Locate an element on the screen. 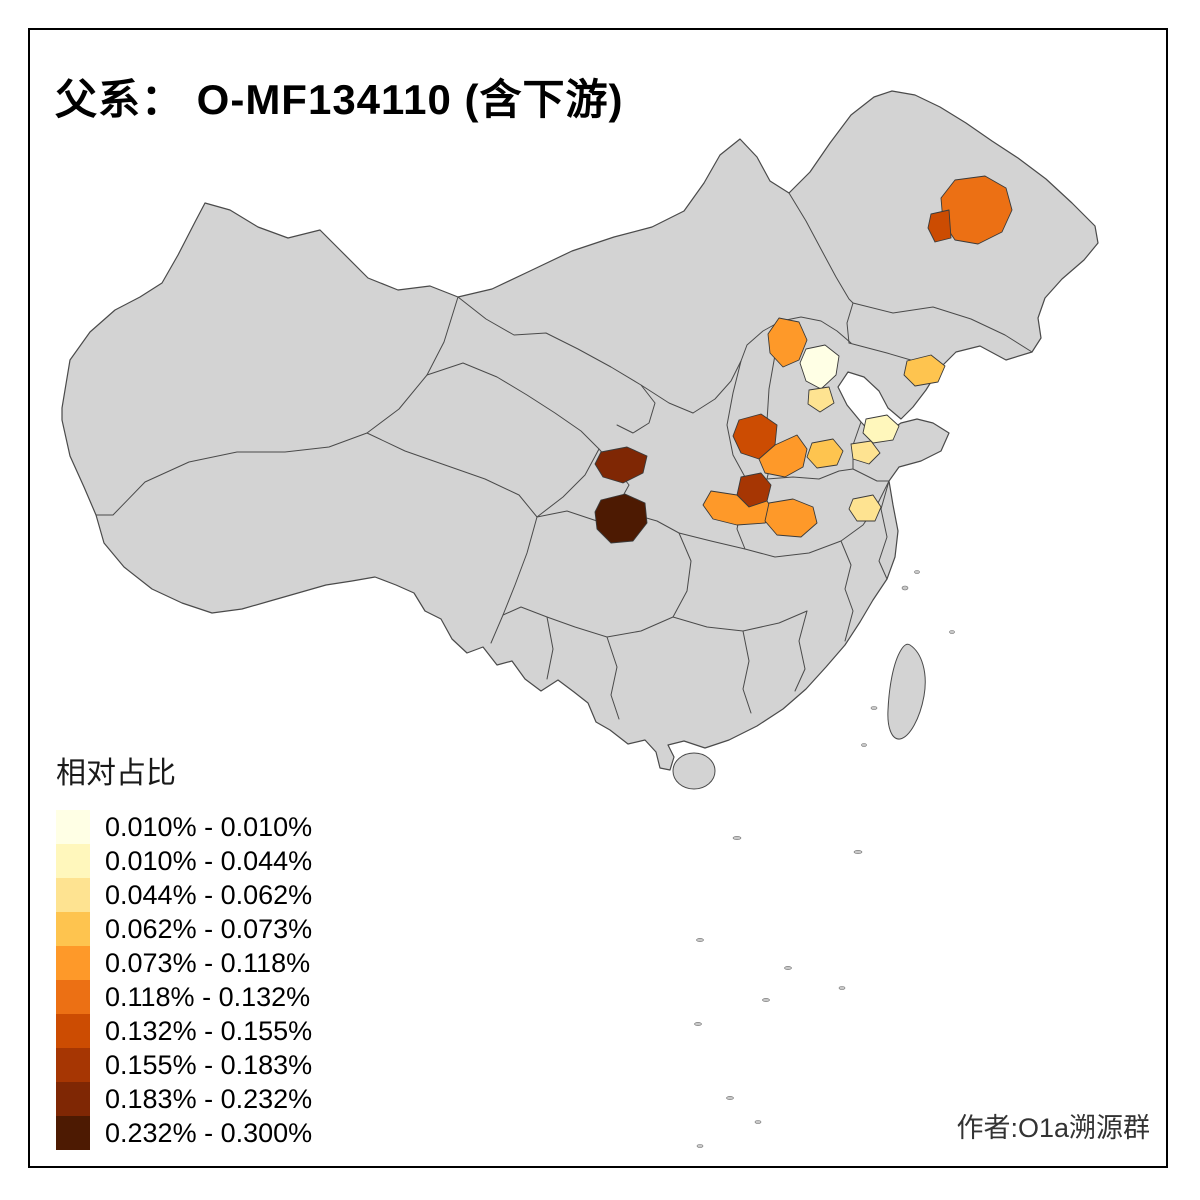  region-henan-south-orange is located at coordinates (791, 518).